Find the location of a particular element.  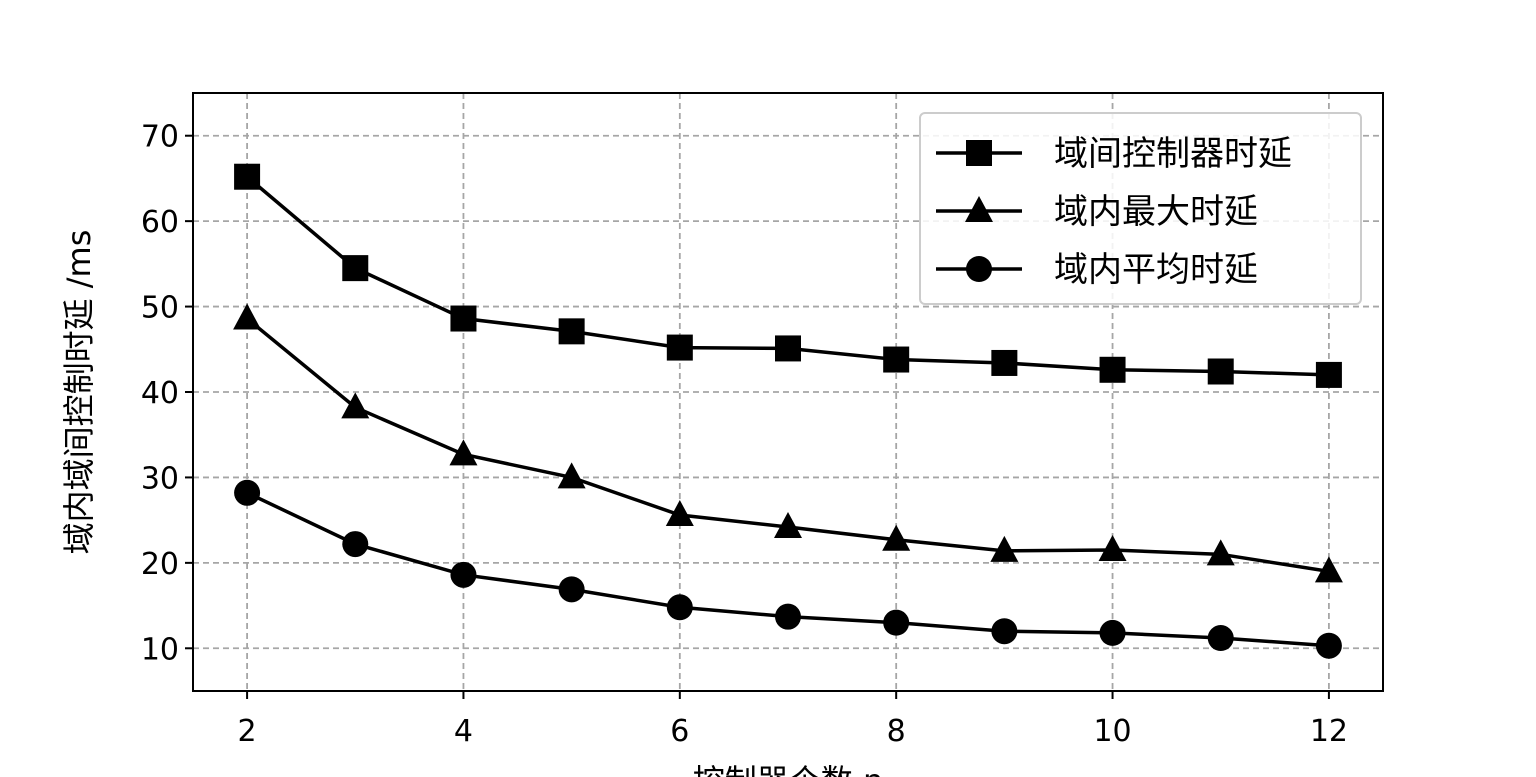

y-axis-title: 域内域间控制时延 /ms is located at coordinates (79, 392).